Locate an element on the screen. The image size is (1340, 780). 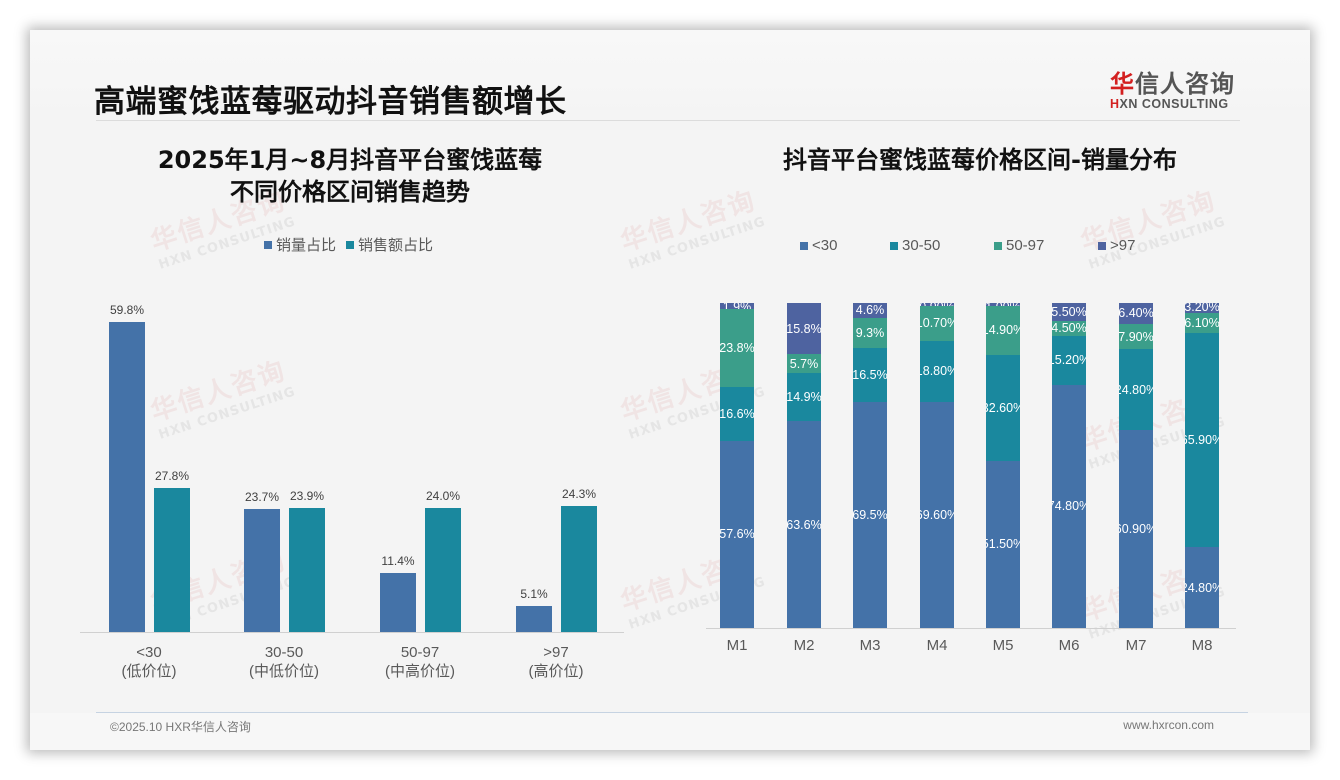
segment-label: 65.90% is located at coordinates (1202, 440).